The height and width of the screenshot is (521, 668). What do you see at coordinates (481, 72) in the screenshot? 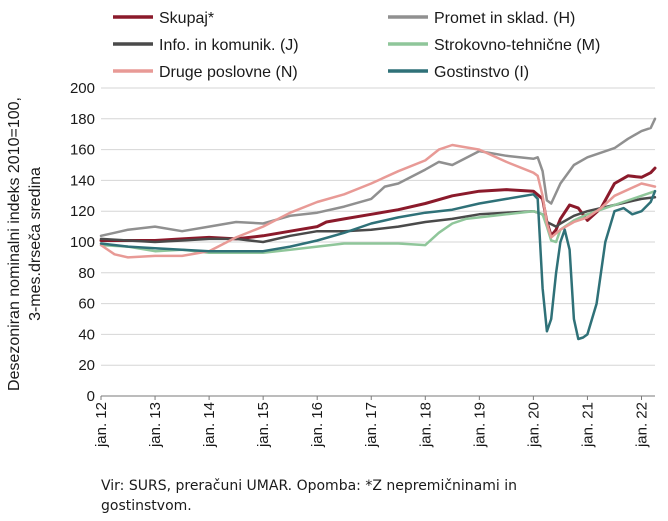
I see `legend-label: Gostinstvo (I)` at bounding box center [481, 72].